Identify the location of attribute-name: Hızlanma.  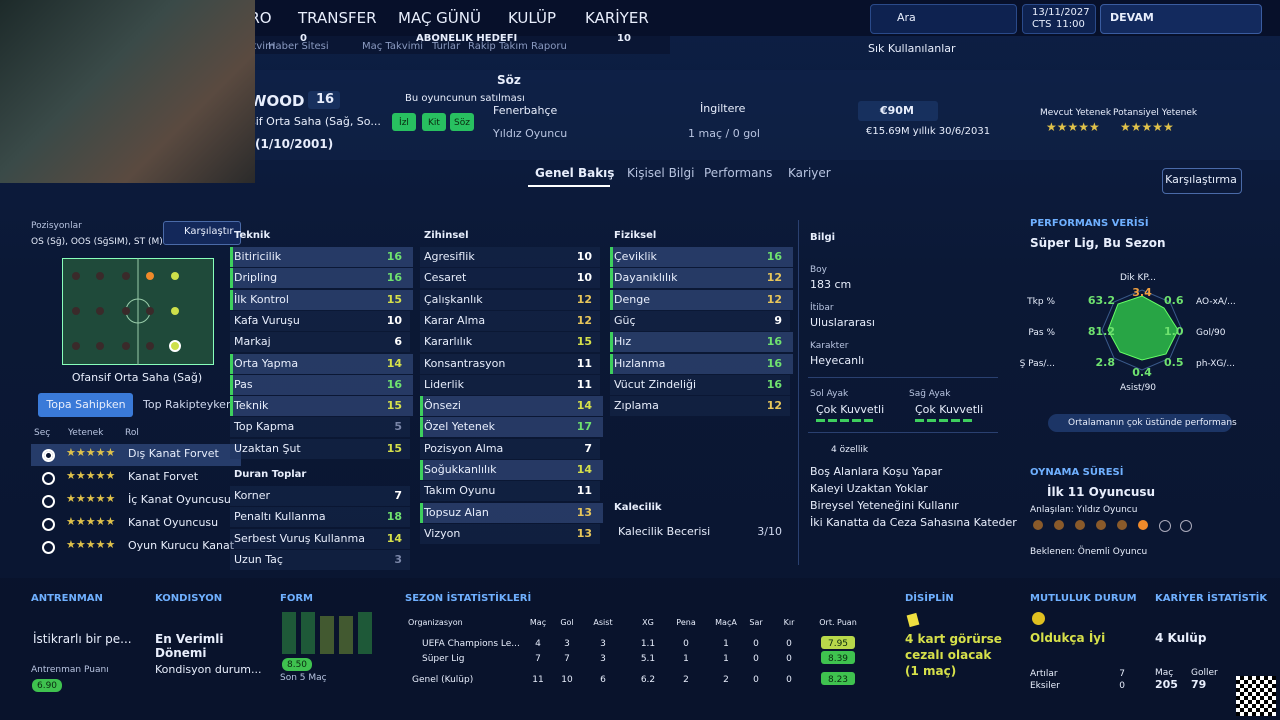
(640, 363).